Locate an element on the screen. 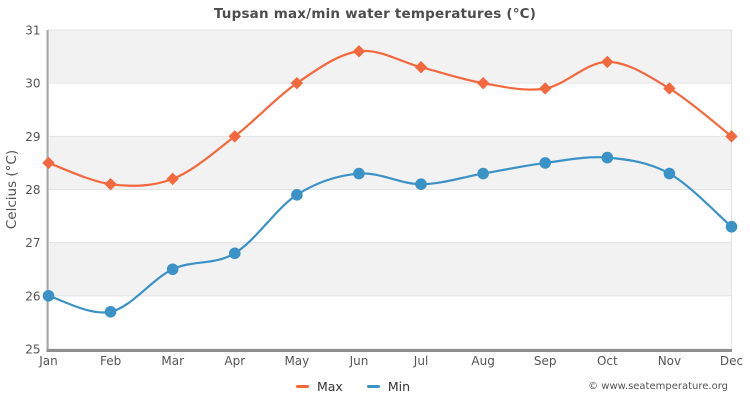 Image resolution: width=750 pixels, height=400 pixels. min-series-dash-icon is located at coordinates (373, 386).